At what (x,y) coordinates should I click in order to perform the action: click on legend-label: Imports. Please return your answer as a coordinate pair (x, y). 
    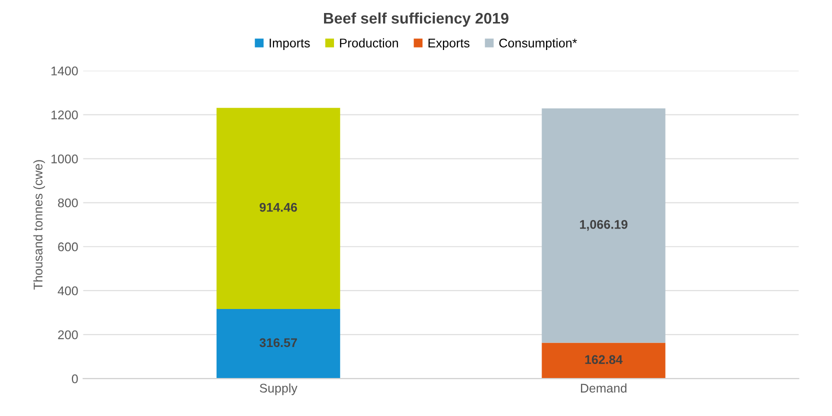
    Looking at the image, I should click on (290, 44).